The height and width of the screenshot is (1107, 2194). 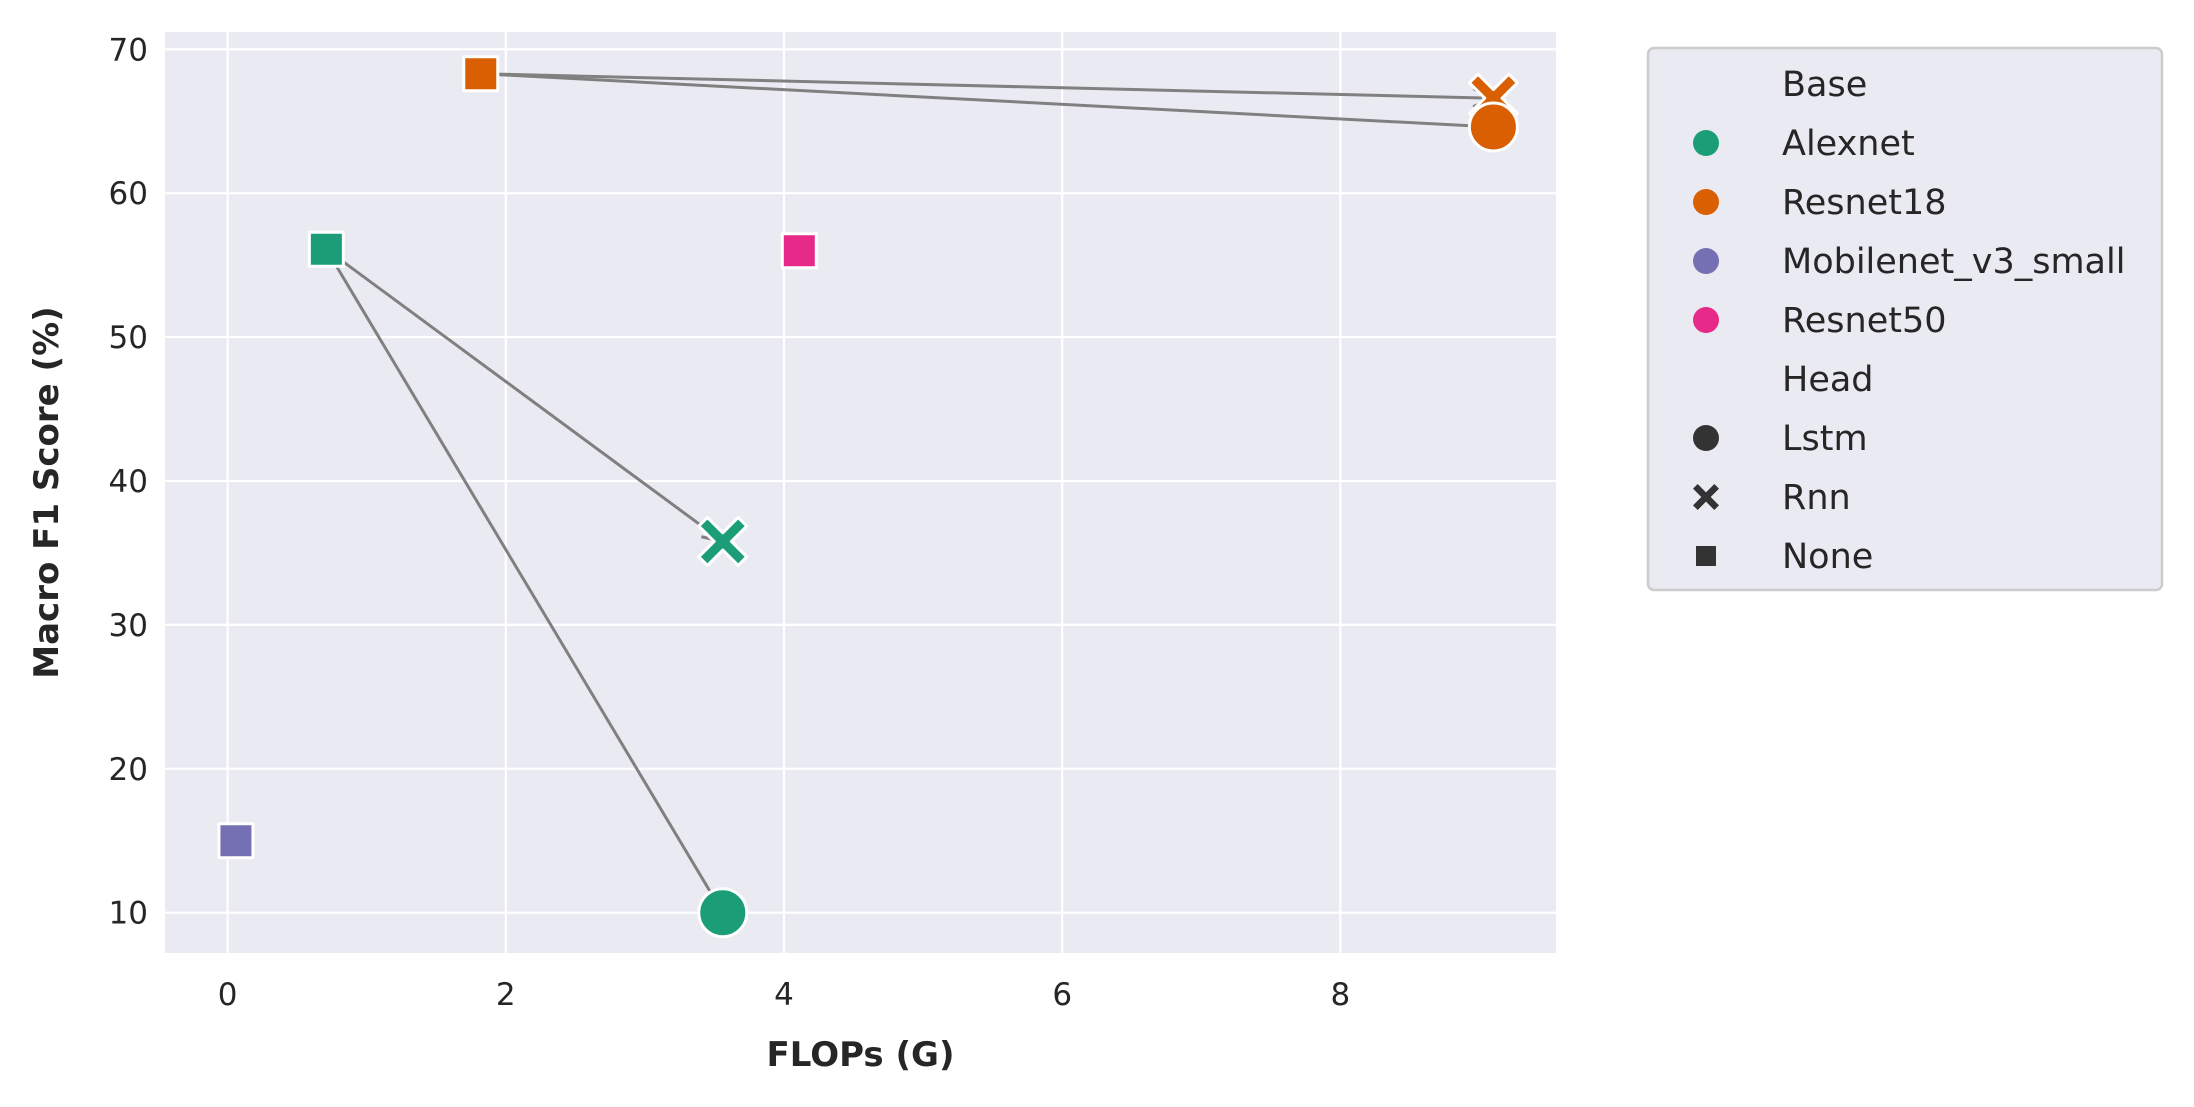 I want to click on y-tick-label: 60, so click(x=128, y=194).